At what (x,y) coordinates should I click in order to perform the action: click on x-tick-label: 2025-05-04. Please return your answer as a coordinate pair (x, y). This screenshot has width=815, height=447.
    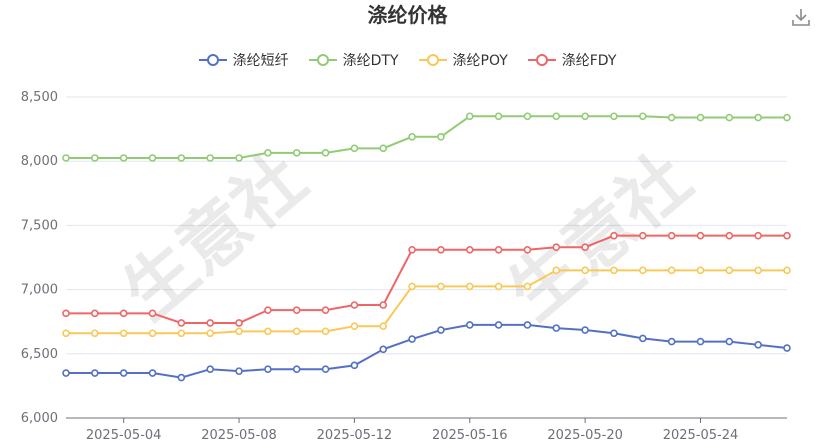
    Looking at the image, I should click on (124, 435).